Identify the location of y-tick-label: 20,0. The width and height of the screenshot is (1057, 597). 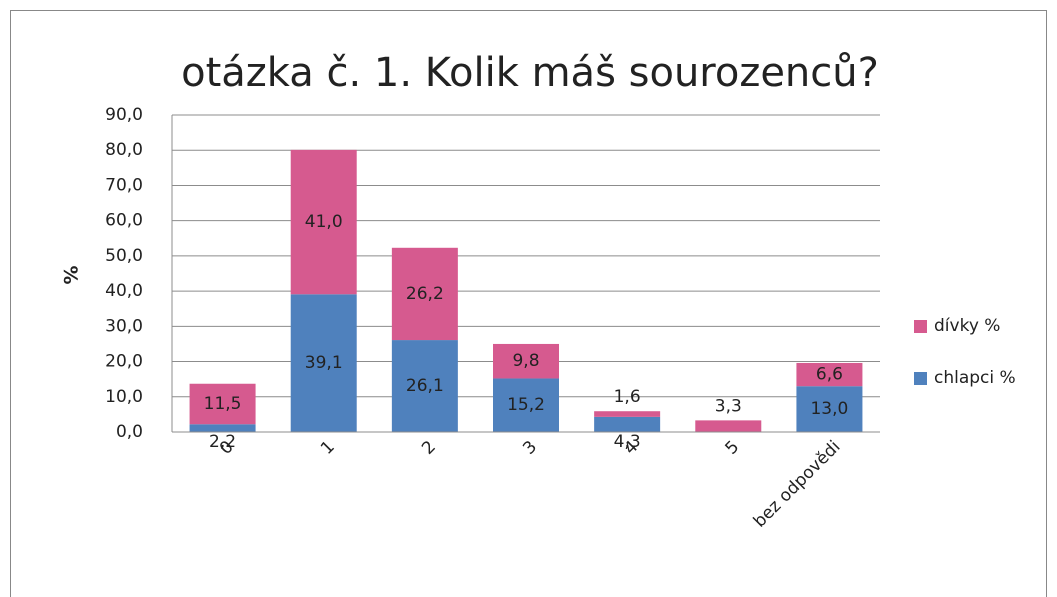
(124, 362).